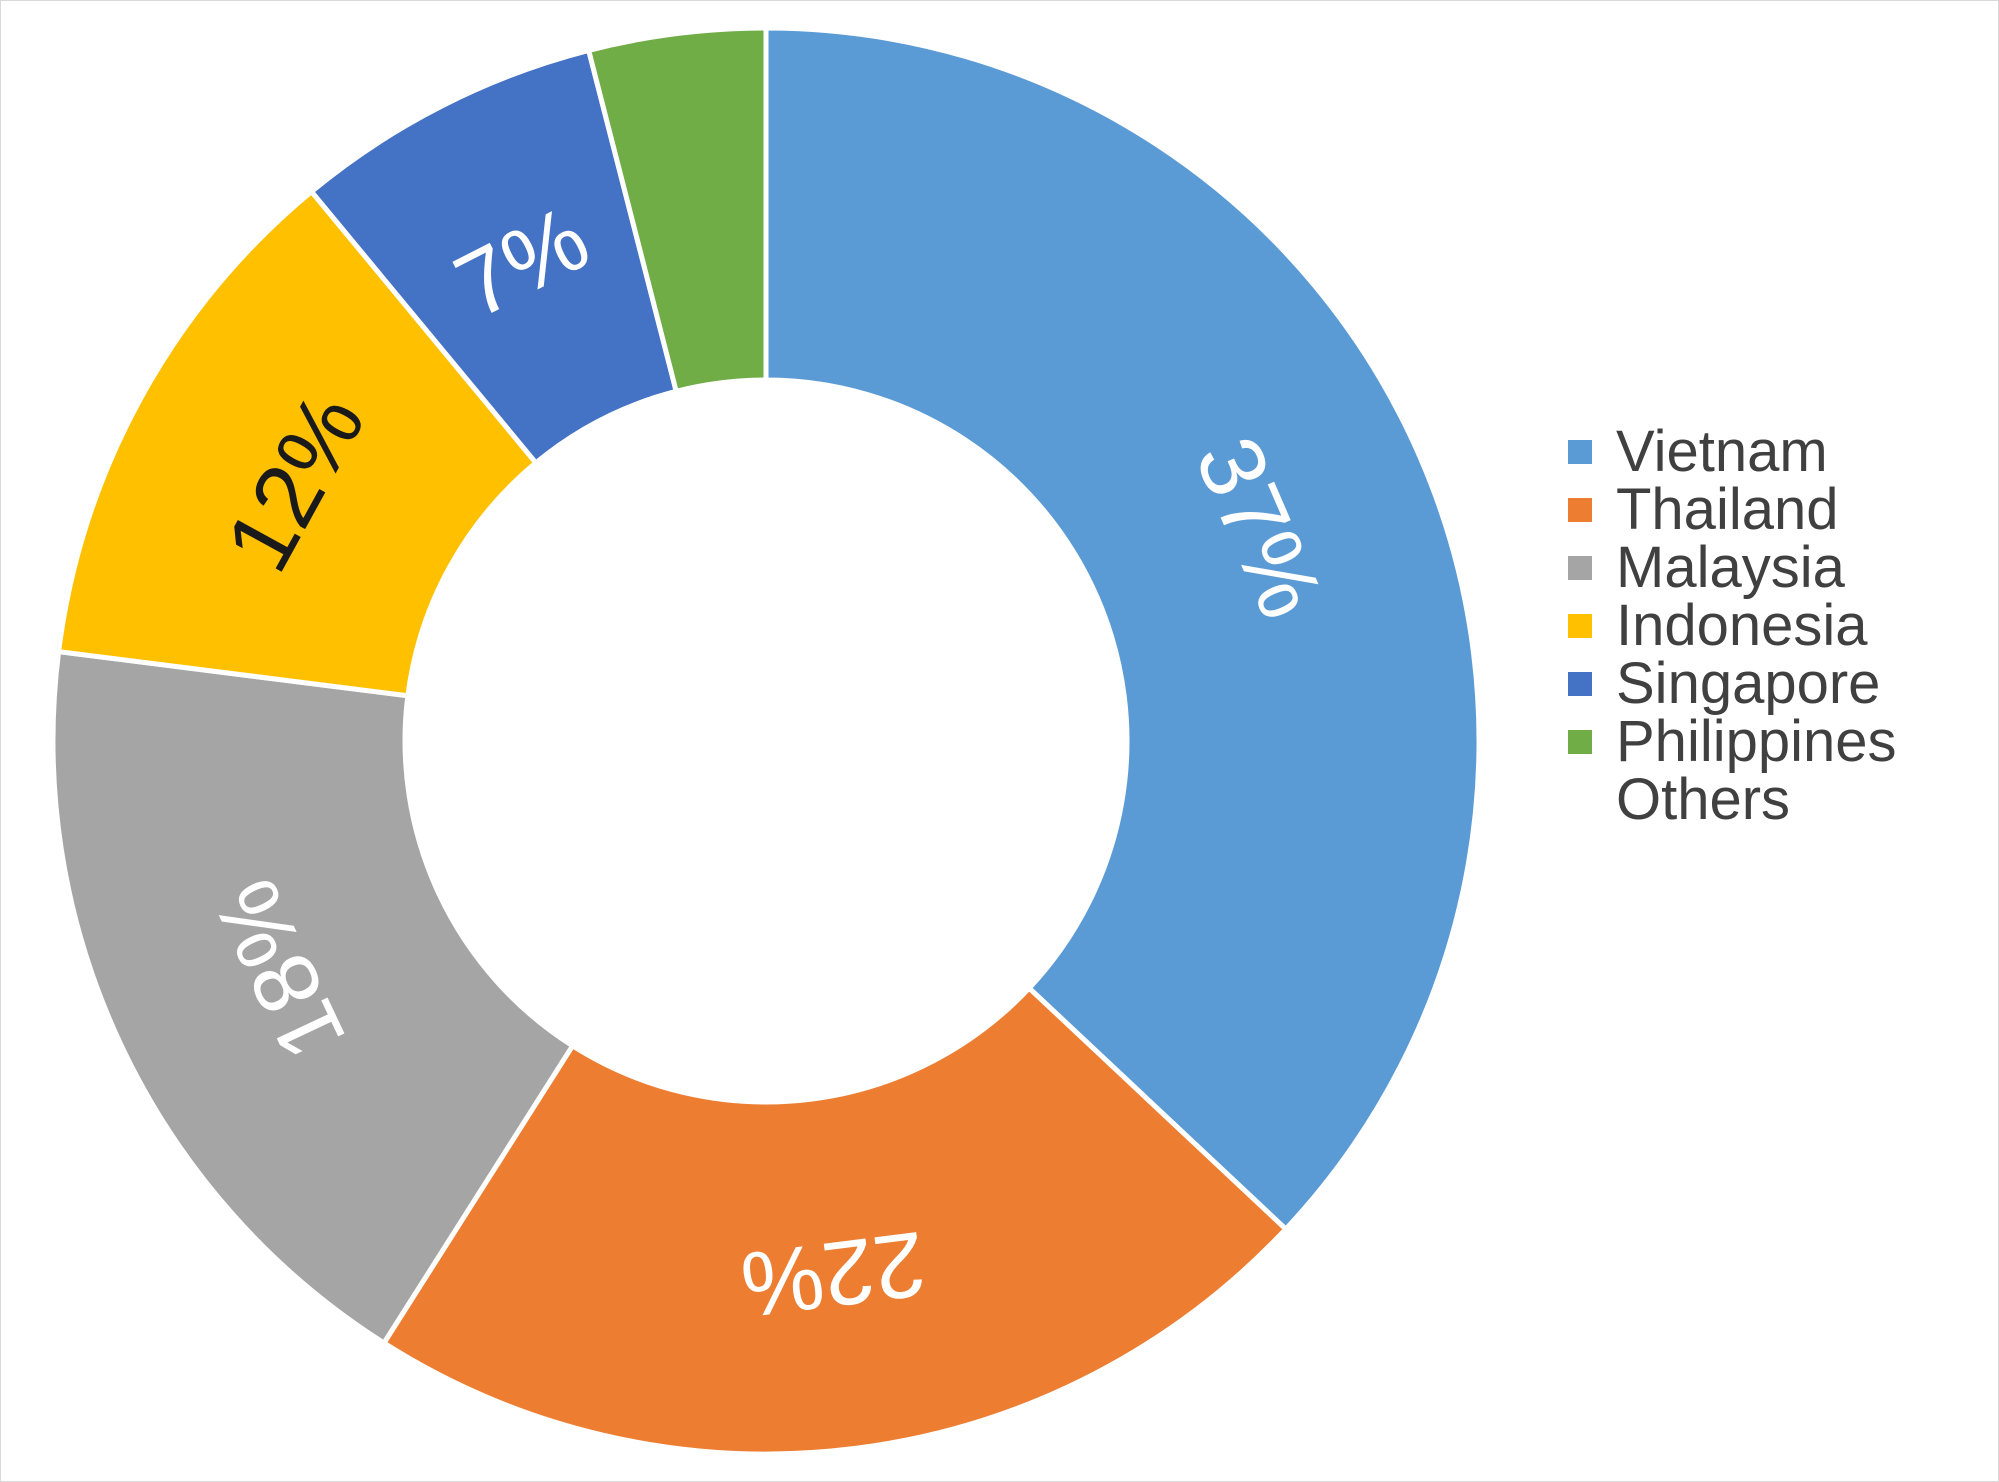 The width and height of the screenshot is (1999, 1482). I want to click on legend-item-vietnam: Vietnam, so click(1778, 451).